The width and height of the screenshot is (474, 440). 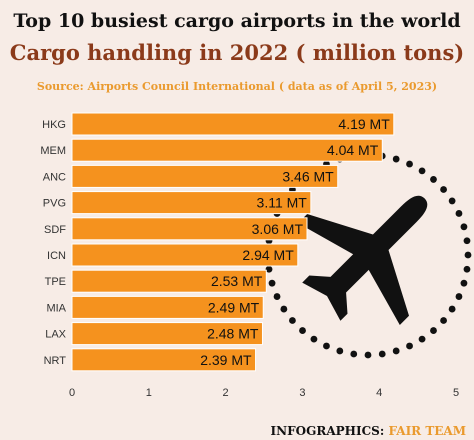 I want to click on x-tick-label: 3, so click(x=302, y=393).